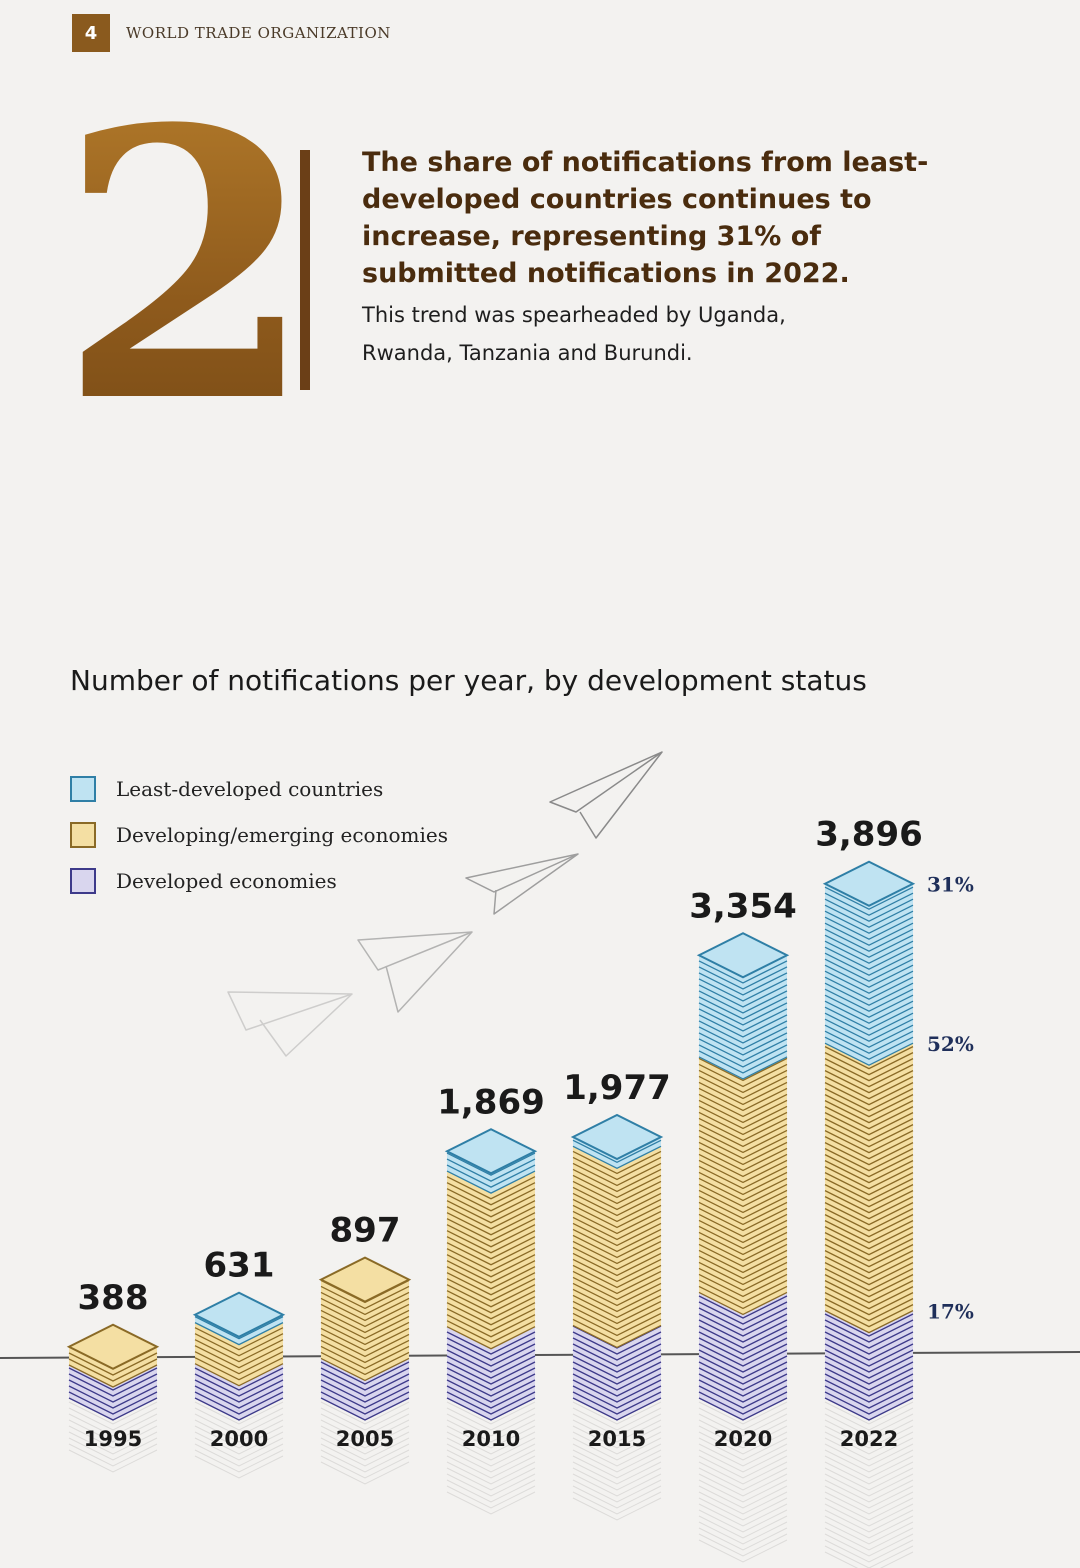 Image resolution: width=1080 pixels, height=1568 pixels. I want to click on total-label: 631, so click(239, 1266).